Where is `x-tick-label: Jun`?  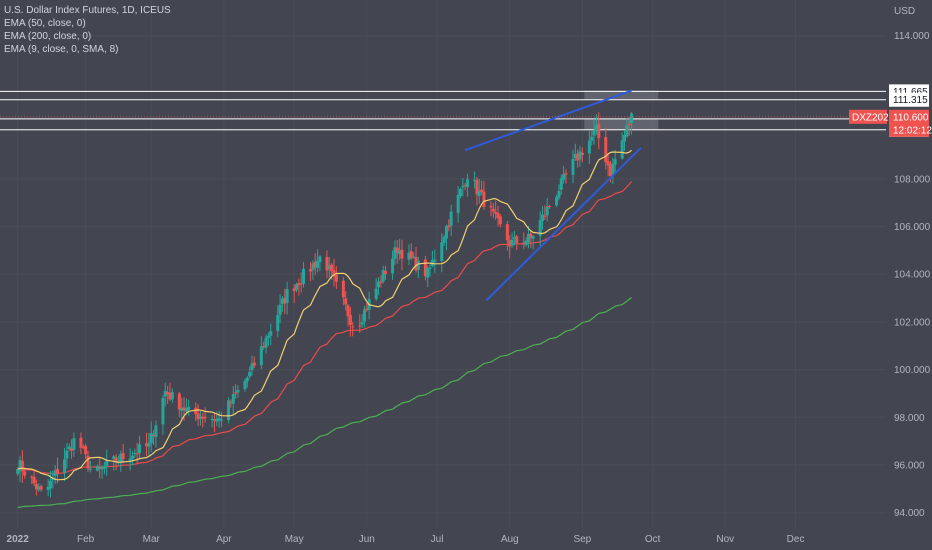 x-tick-label: Jun is located at coordinates (367, 539).